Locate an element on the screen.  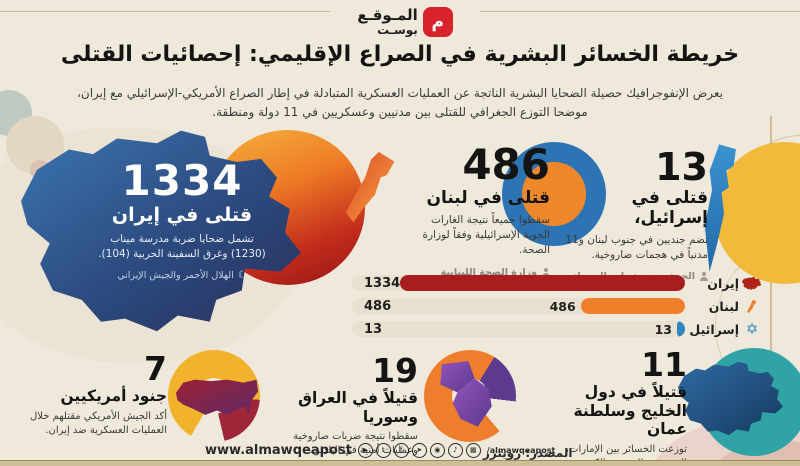
iran-source-label: الهلال الأحمر والجيش الإيراني is located at coordinates (175, 276).